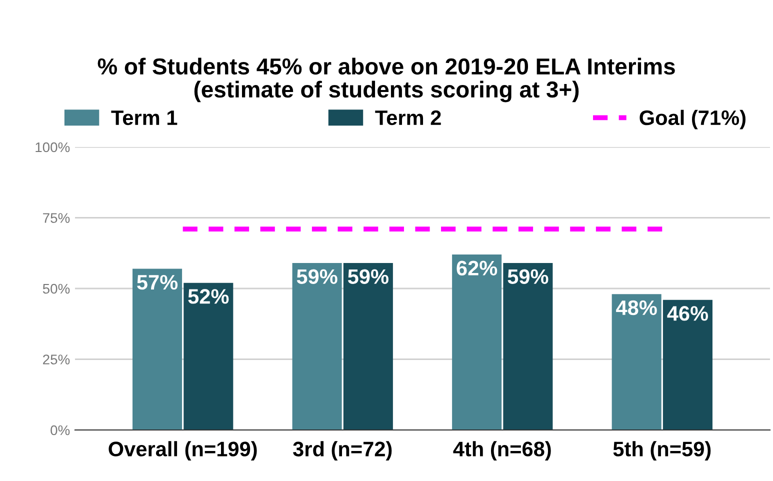 The width and height of the screenshot is (773, 481). What do you see at coordinates (342, 451) in the screenshot?
I see `x-tick-label: 3rd (n=72)` at bounding box center [342, 451].